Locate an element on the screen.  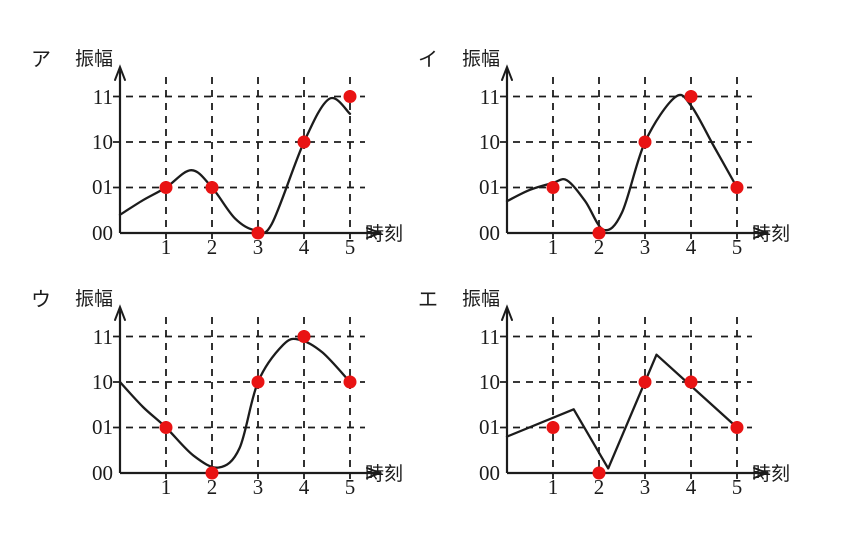
chart-option-label: ア is located at coordinates (41, 60).